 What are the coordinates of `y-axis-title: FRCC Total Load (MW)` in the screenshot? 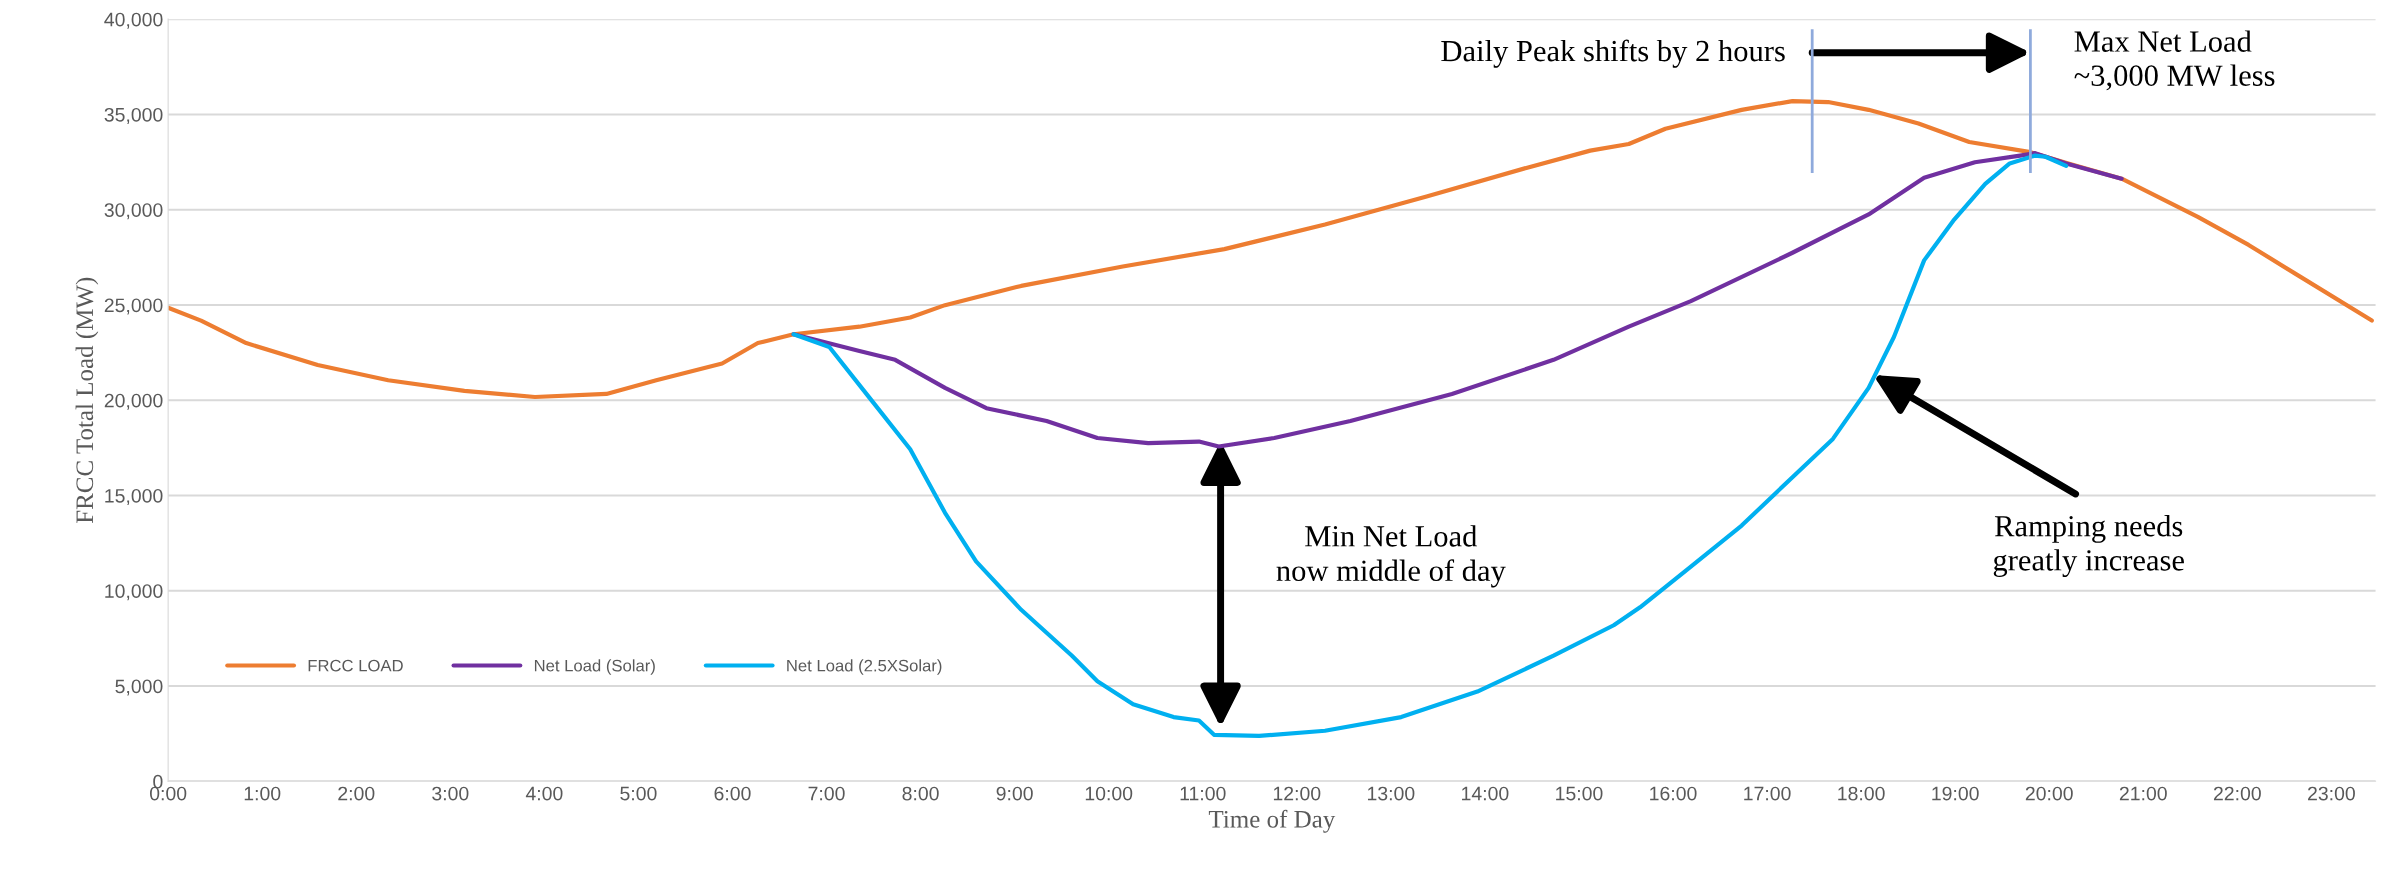 It's located at (87, 400).